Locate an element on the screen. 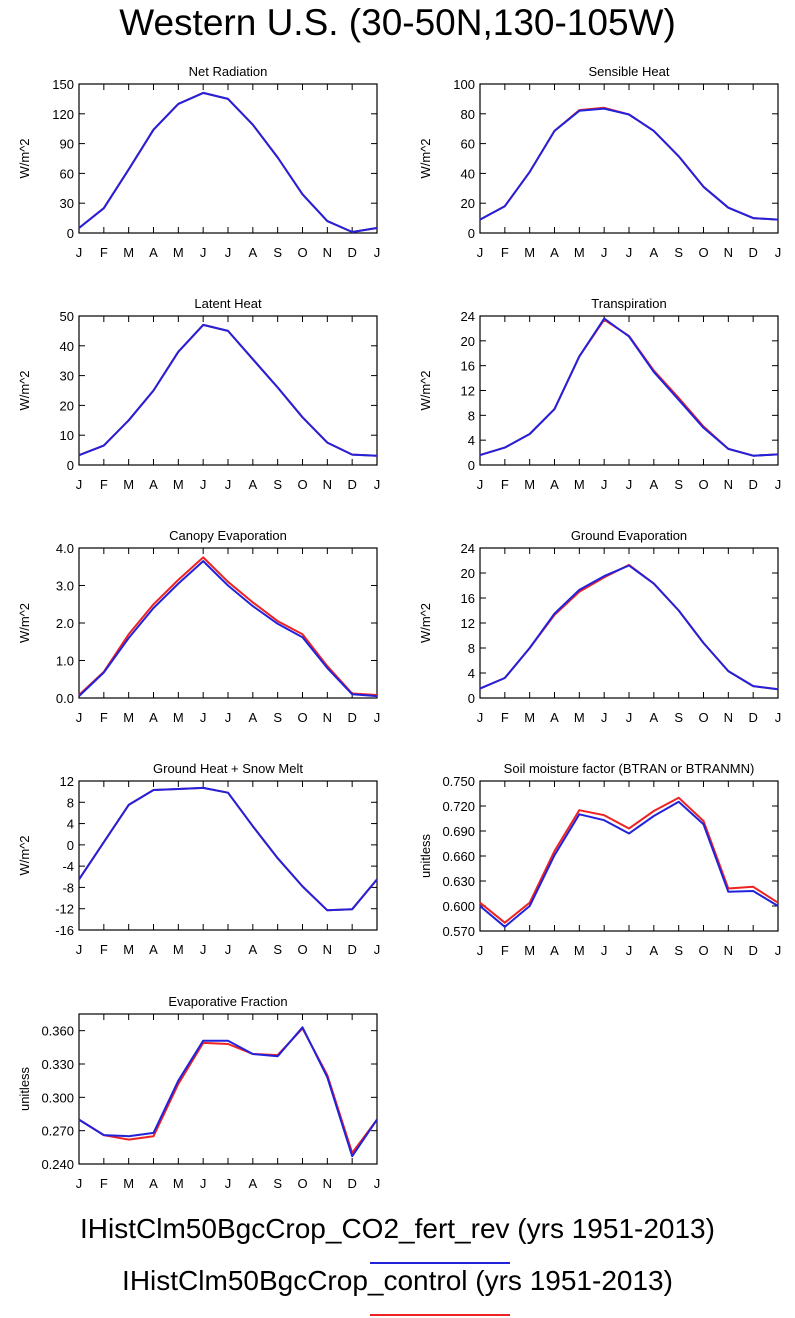 The image size is (795, 1318). legend-line-control is located at coordinates (440, 1315).